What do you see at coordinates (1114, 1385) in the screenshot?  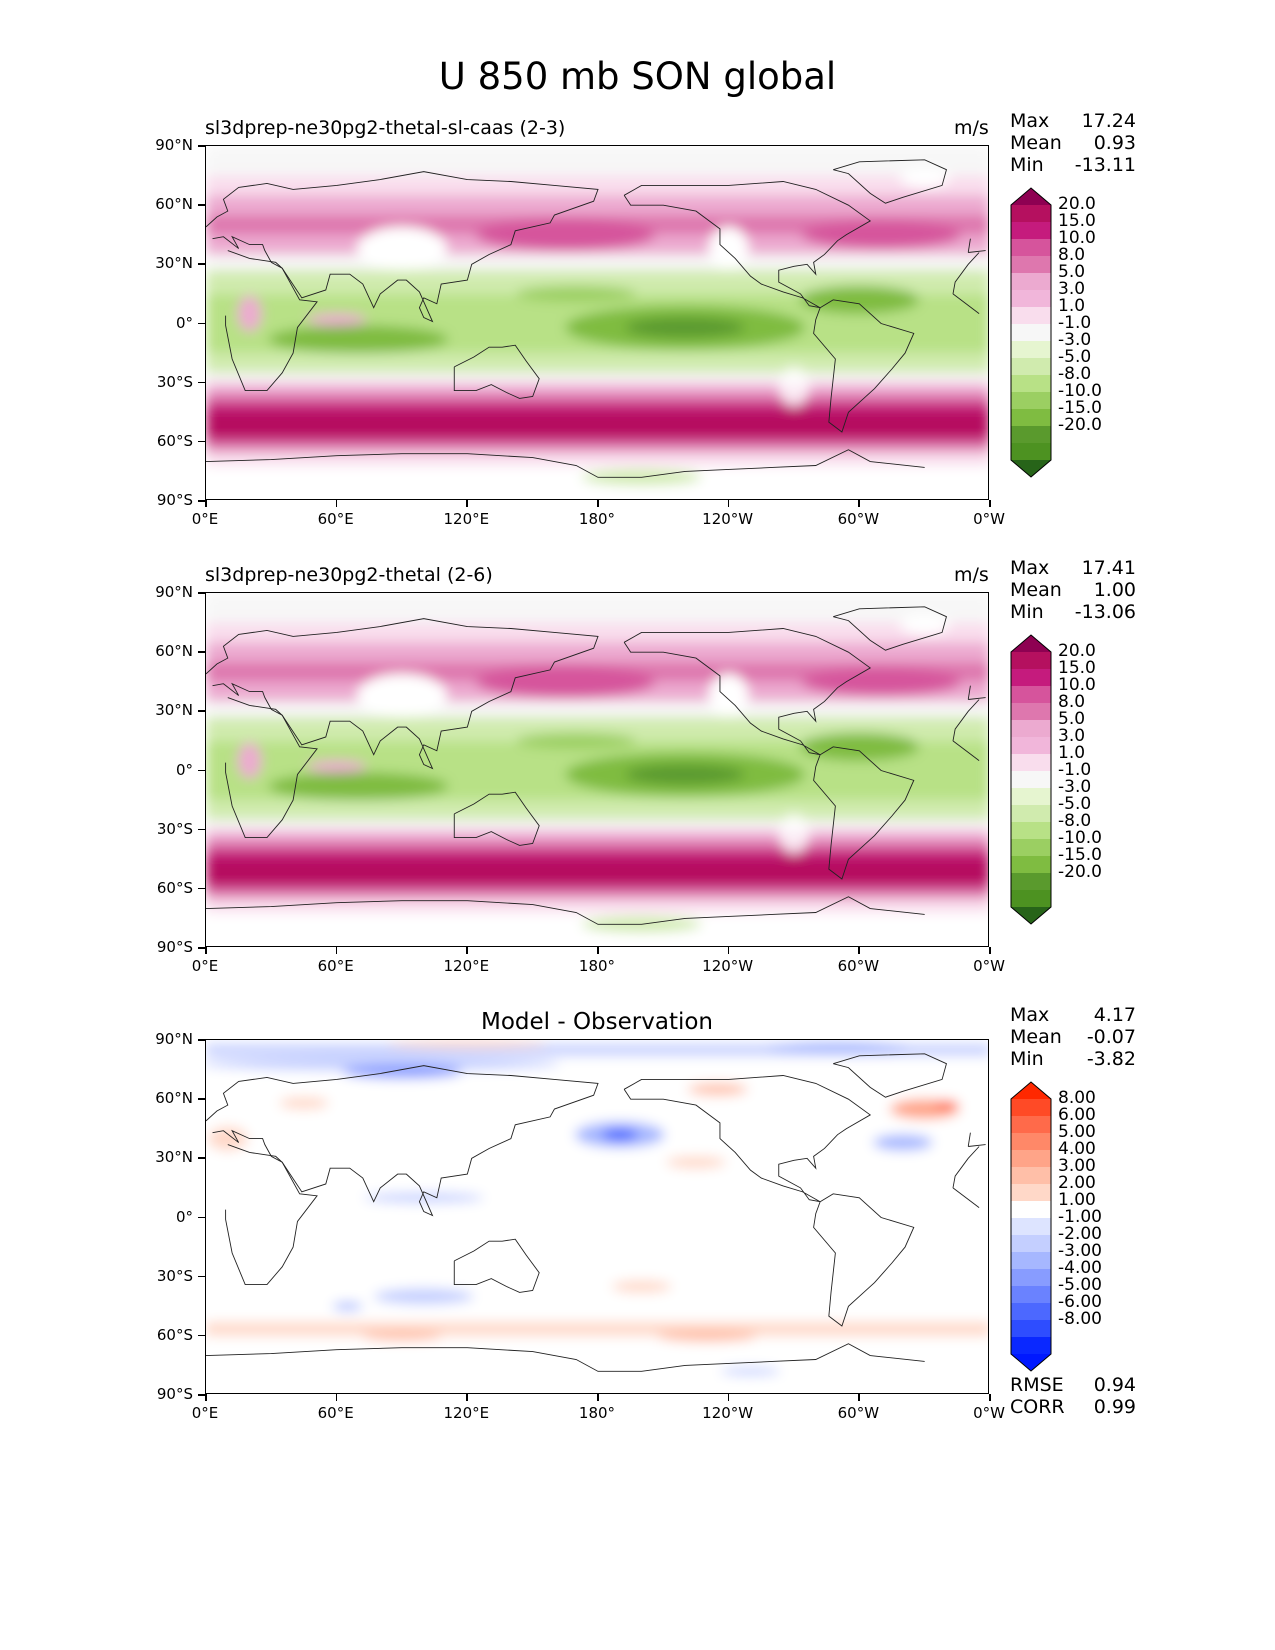 I see `metric-value: 0.94` at bounding box center [1114, 1385].